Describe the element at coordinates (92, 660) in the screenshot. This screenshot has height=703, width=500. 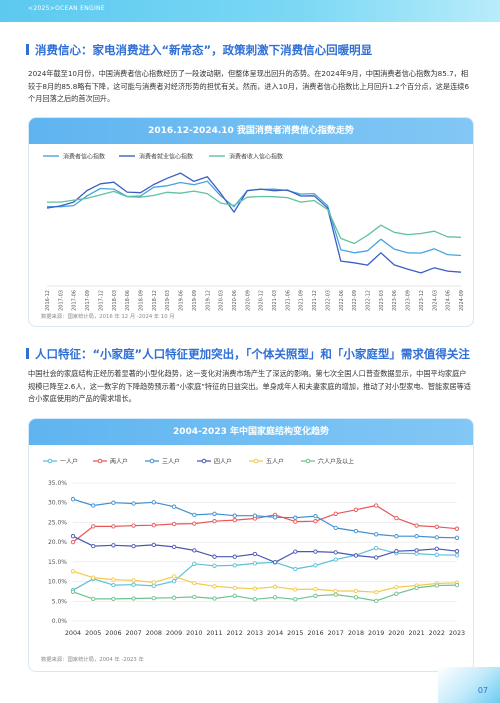
I see `chart2-source: 数据来源：国家统计局，2004 年 -2023 年` at that location.